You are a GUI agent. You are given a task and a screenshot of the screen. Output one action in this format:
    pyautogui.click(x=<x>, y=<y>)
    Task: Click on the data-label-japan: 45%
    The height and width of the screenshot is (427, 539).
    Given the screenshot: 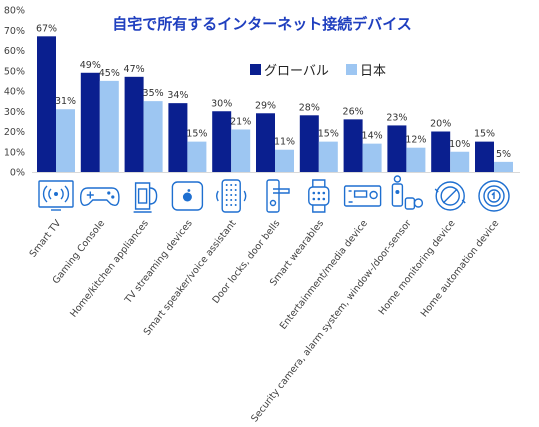 What is the action you would take?
    pyautogui.click(x=109, y=73)
    